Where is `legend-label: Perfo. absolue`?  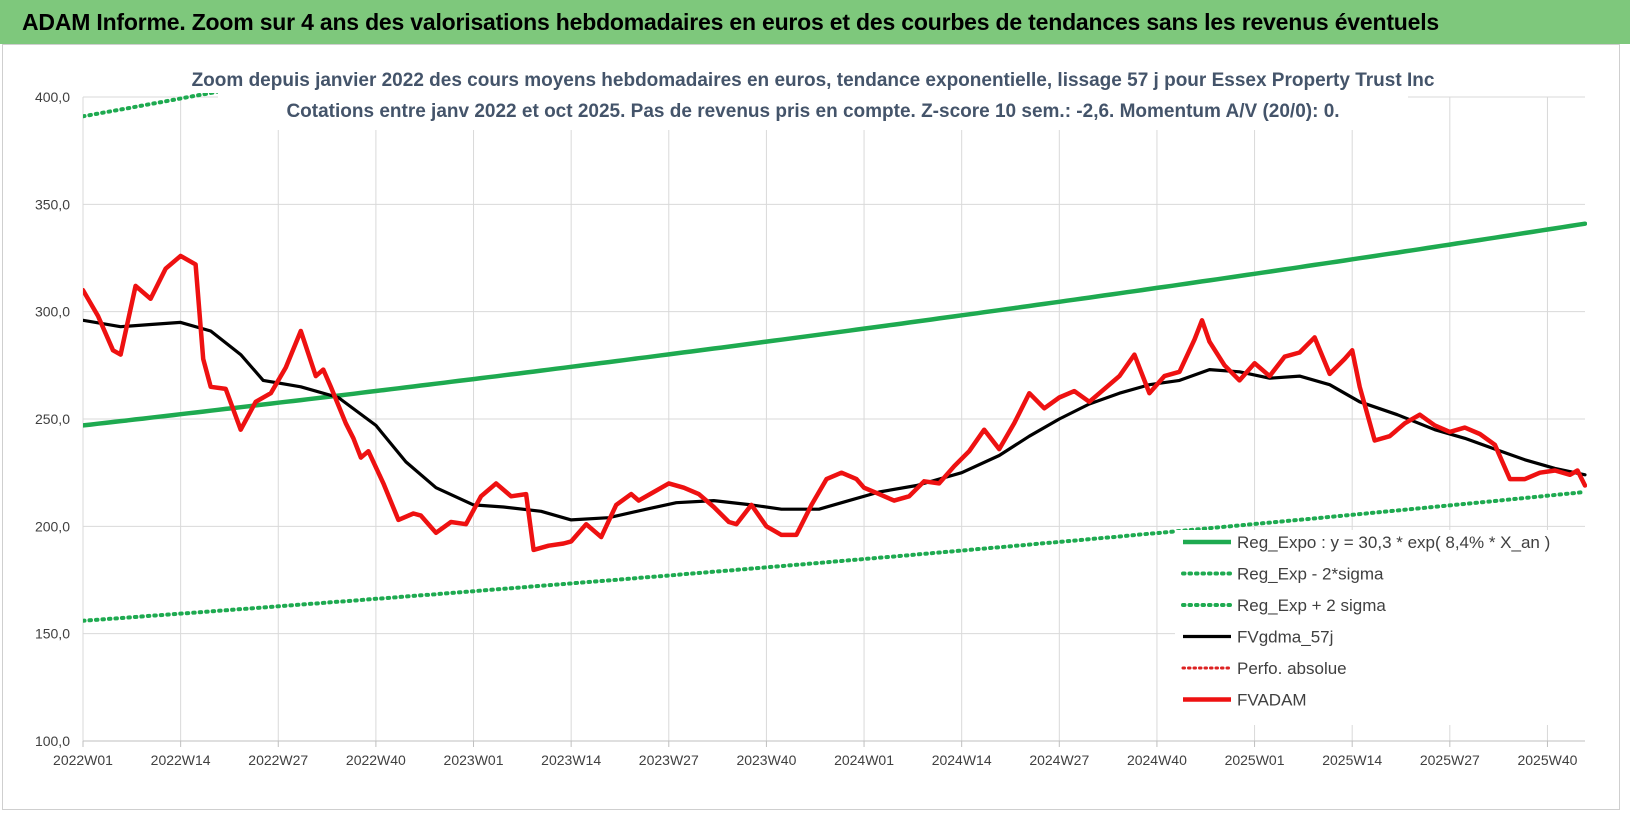 legend-label: Perfo. absolue is located at coordinates (1292, 668).